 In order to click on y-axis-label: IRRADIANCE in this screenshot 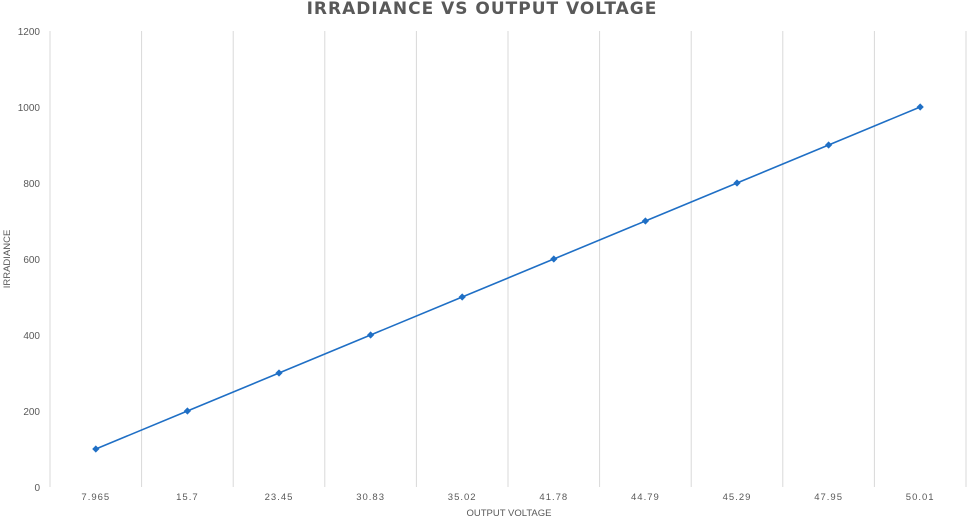, I will do `click(7, 259)`.